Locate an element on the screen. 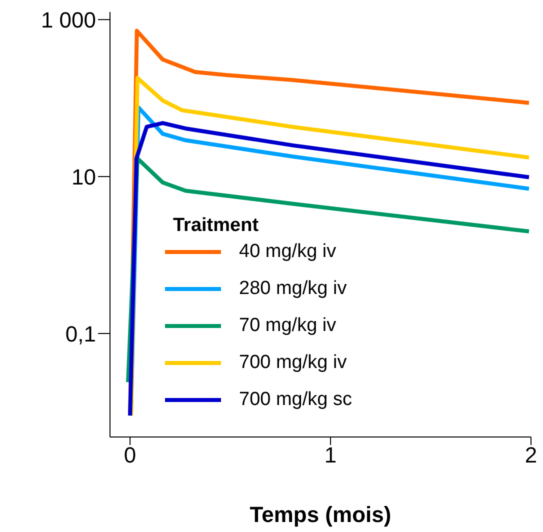  x-tick-label: 0 is located at coordinates (130, 455).